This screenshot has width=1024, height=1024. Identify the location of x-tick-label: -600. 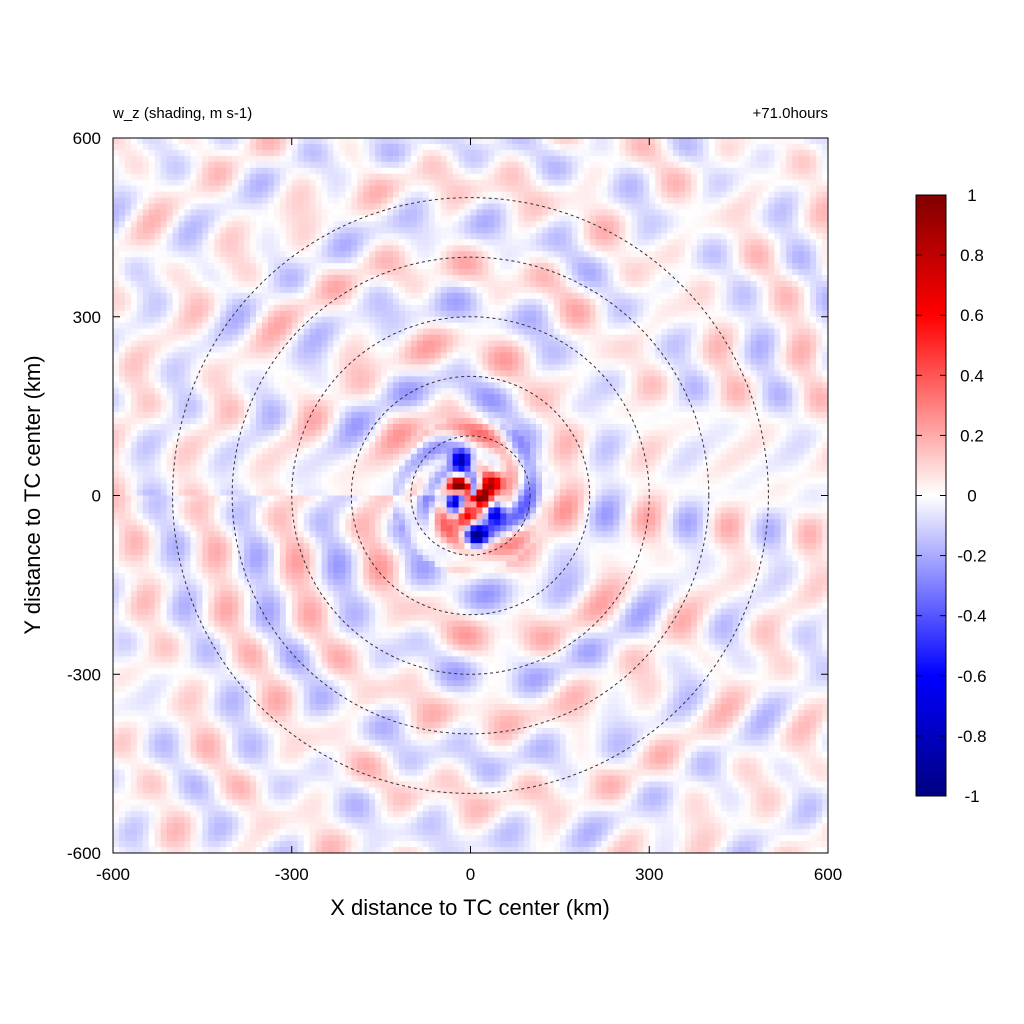
(113, 874).